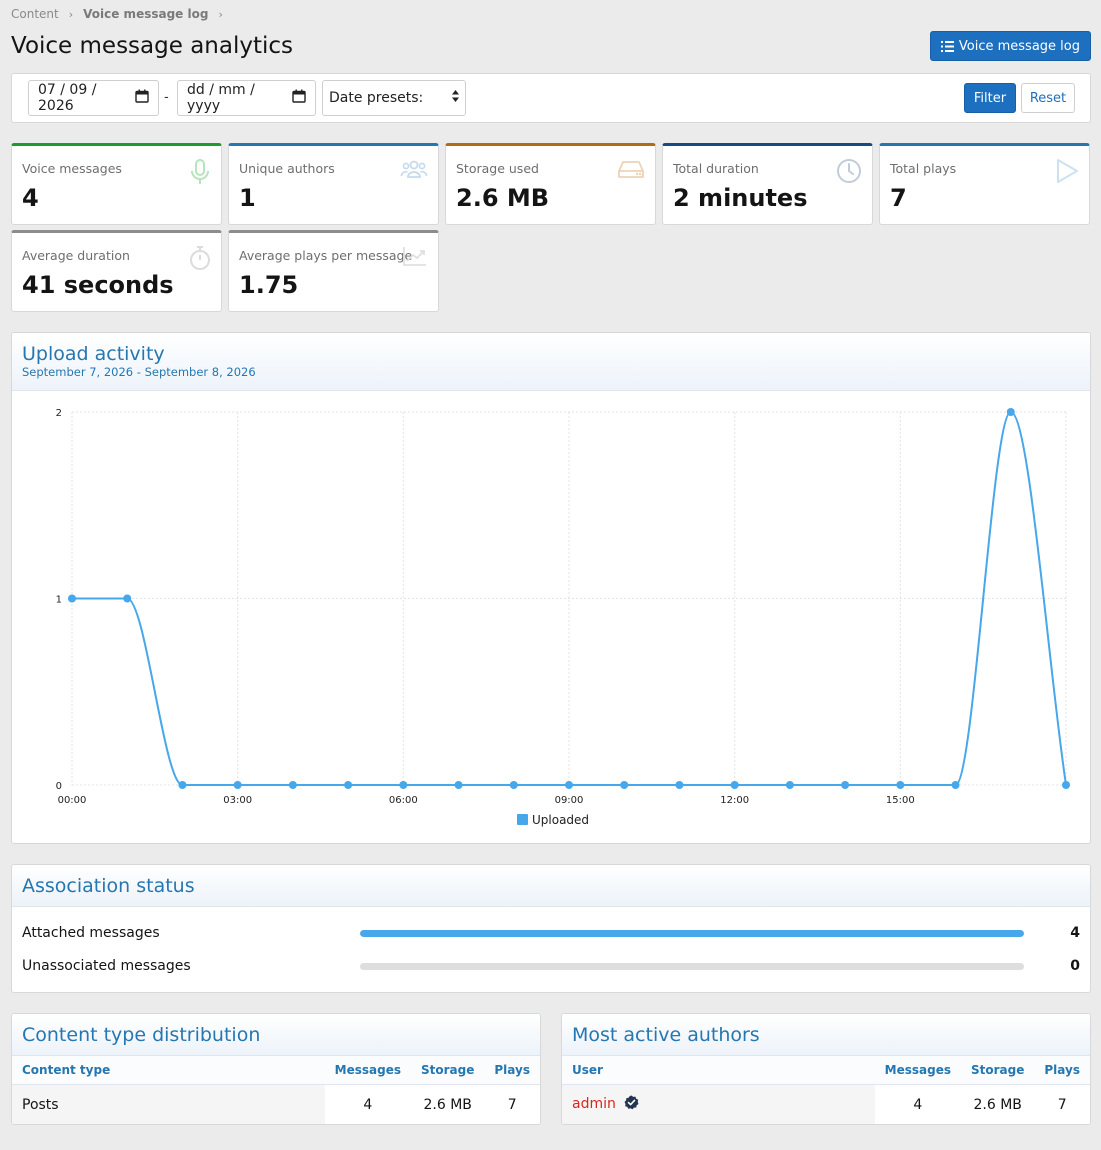  What do you see at coordinates (200, 260) in the screenshot?
I see `stopwatch-icon` at bounding box center [200, 260].